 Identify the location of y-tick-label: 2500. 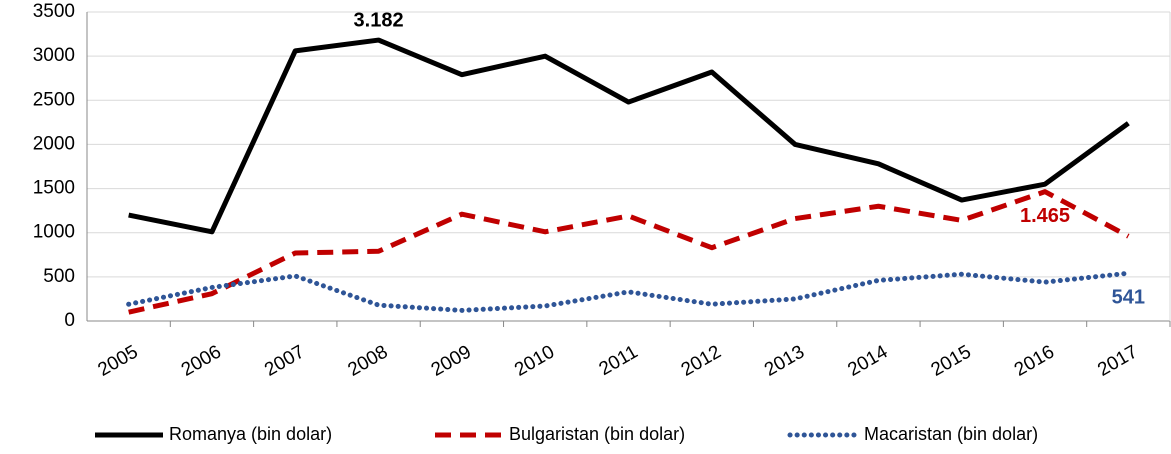
(54, 99).